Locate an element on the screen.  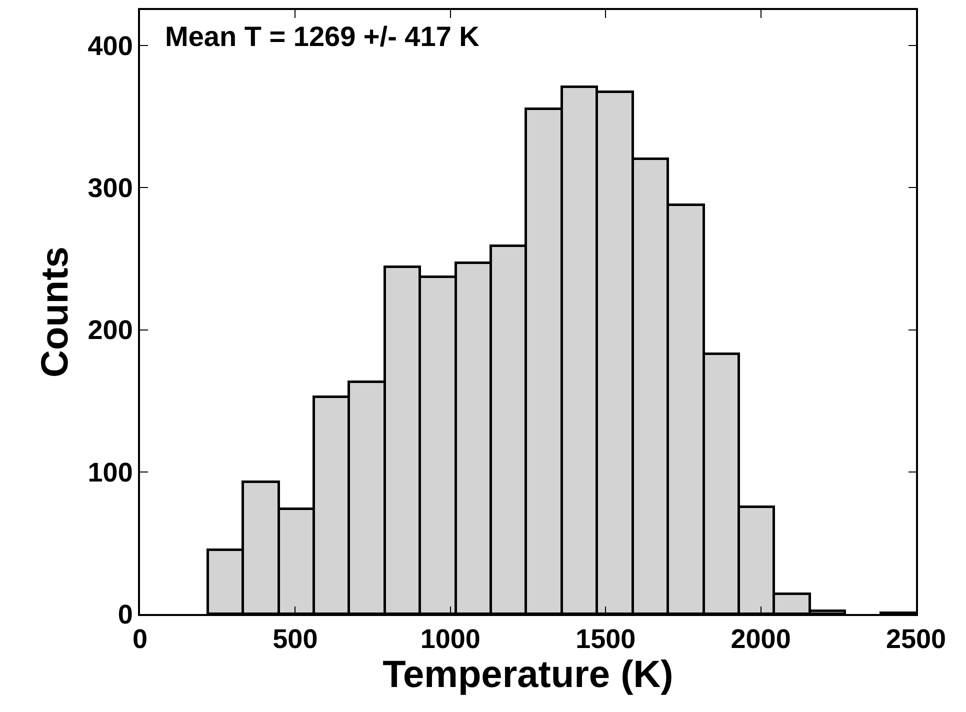
y-tick-label: 200 is located at coordinates (110, 330).